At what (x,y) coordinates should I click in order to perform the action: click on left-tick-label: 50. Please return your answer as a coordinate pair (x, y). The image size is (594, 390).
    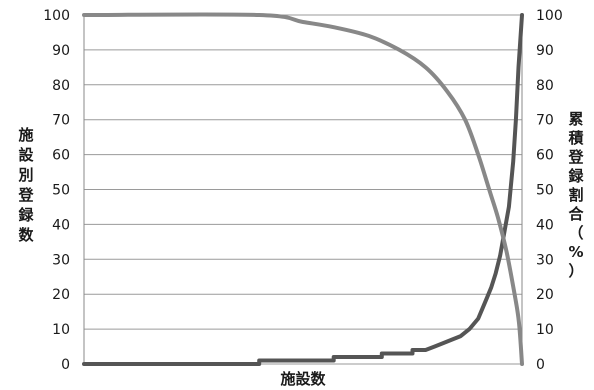
    Looking at the image, I should click on (61, 191).